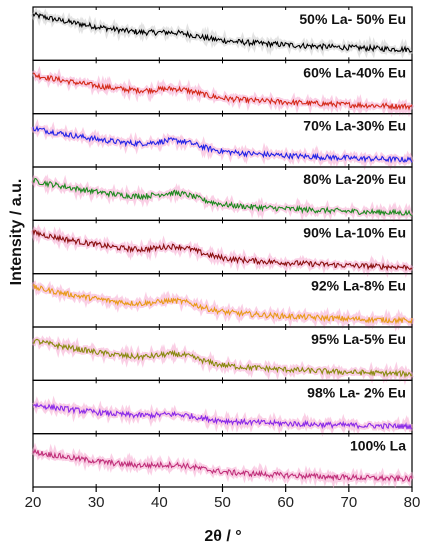 This screenshot has height=550, width=427. Describe the element at coordinates (352, 19) in the screenshot. I see `series-label: 50% La- 50% Eu` at that location.